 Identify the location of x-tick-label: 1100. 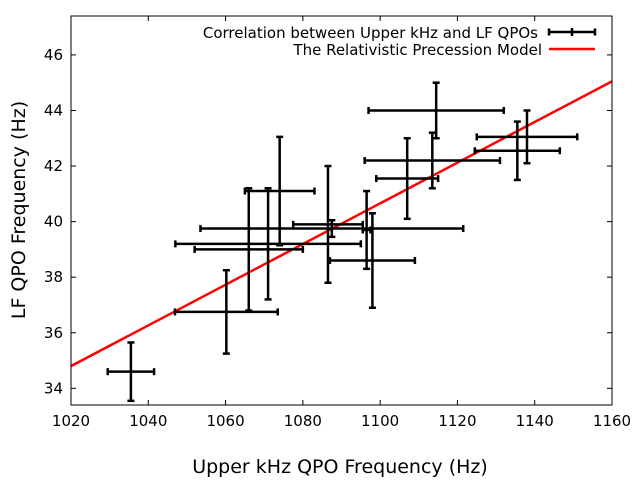
(380, 421).